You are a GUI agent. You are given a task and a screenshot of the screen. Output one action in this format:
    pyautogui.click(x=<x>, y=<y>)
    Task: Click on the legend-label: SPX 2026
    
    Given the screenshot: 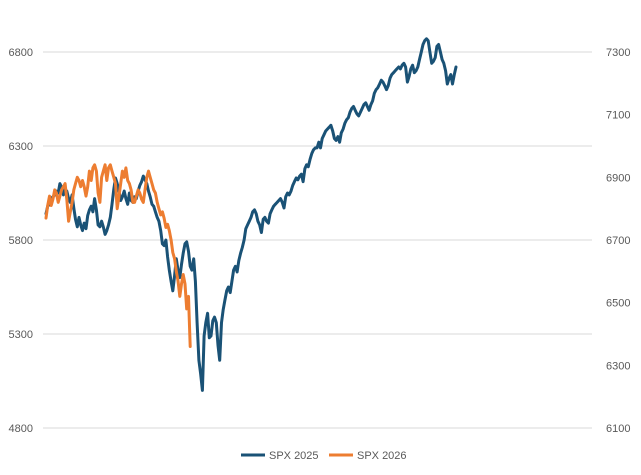 What is the action you would take?
    pyautogui.click(x=382, y=456)
    